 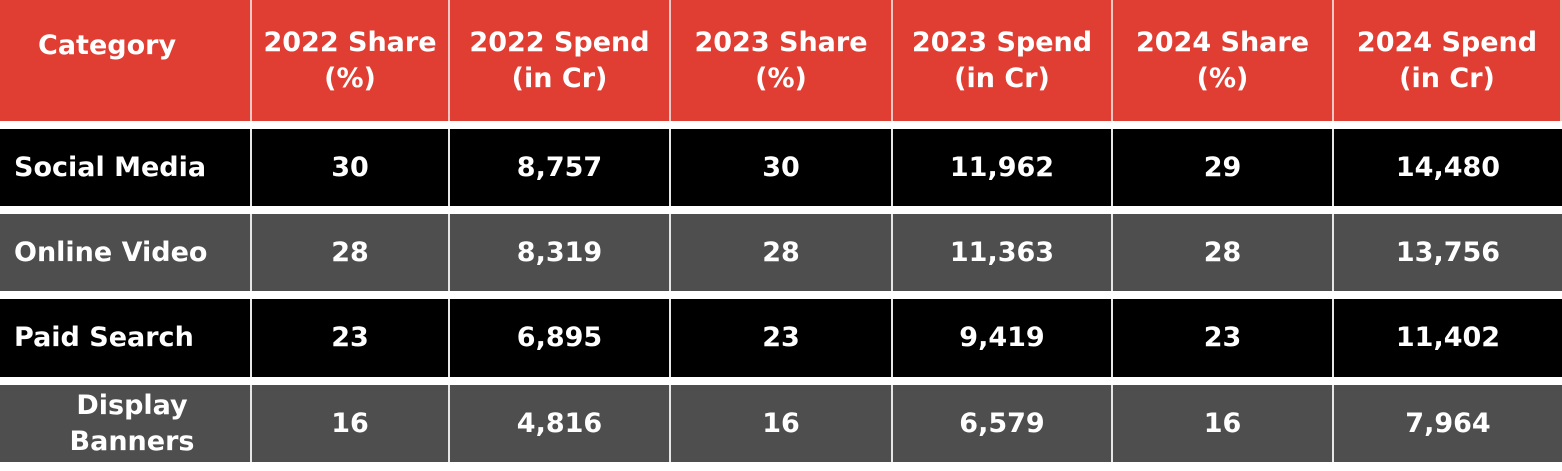 What do you see at coordinates (1003, 252) in the screenshot?
I see `spend-2023-cell: 11,363` at bounding box center [1003, 252].